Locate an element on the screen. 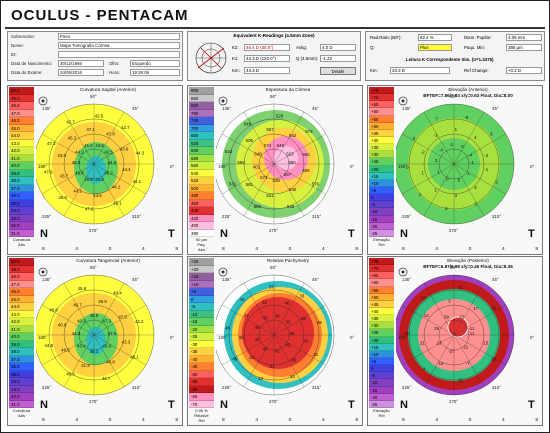 This screenshot has height=433, width=550. scale-cell: 37.0 is located at coordinates (21, 359).